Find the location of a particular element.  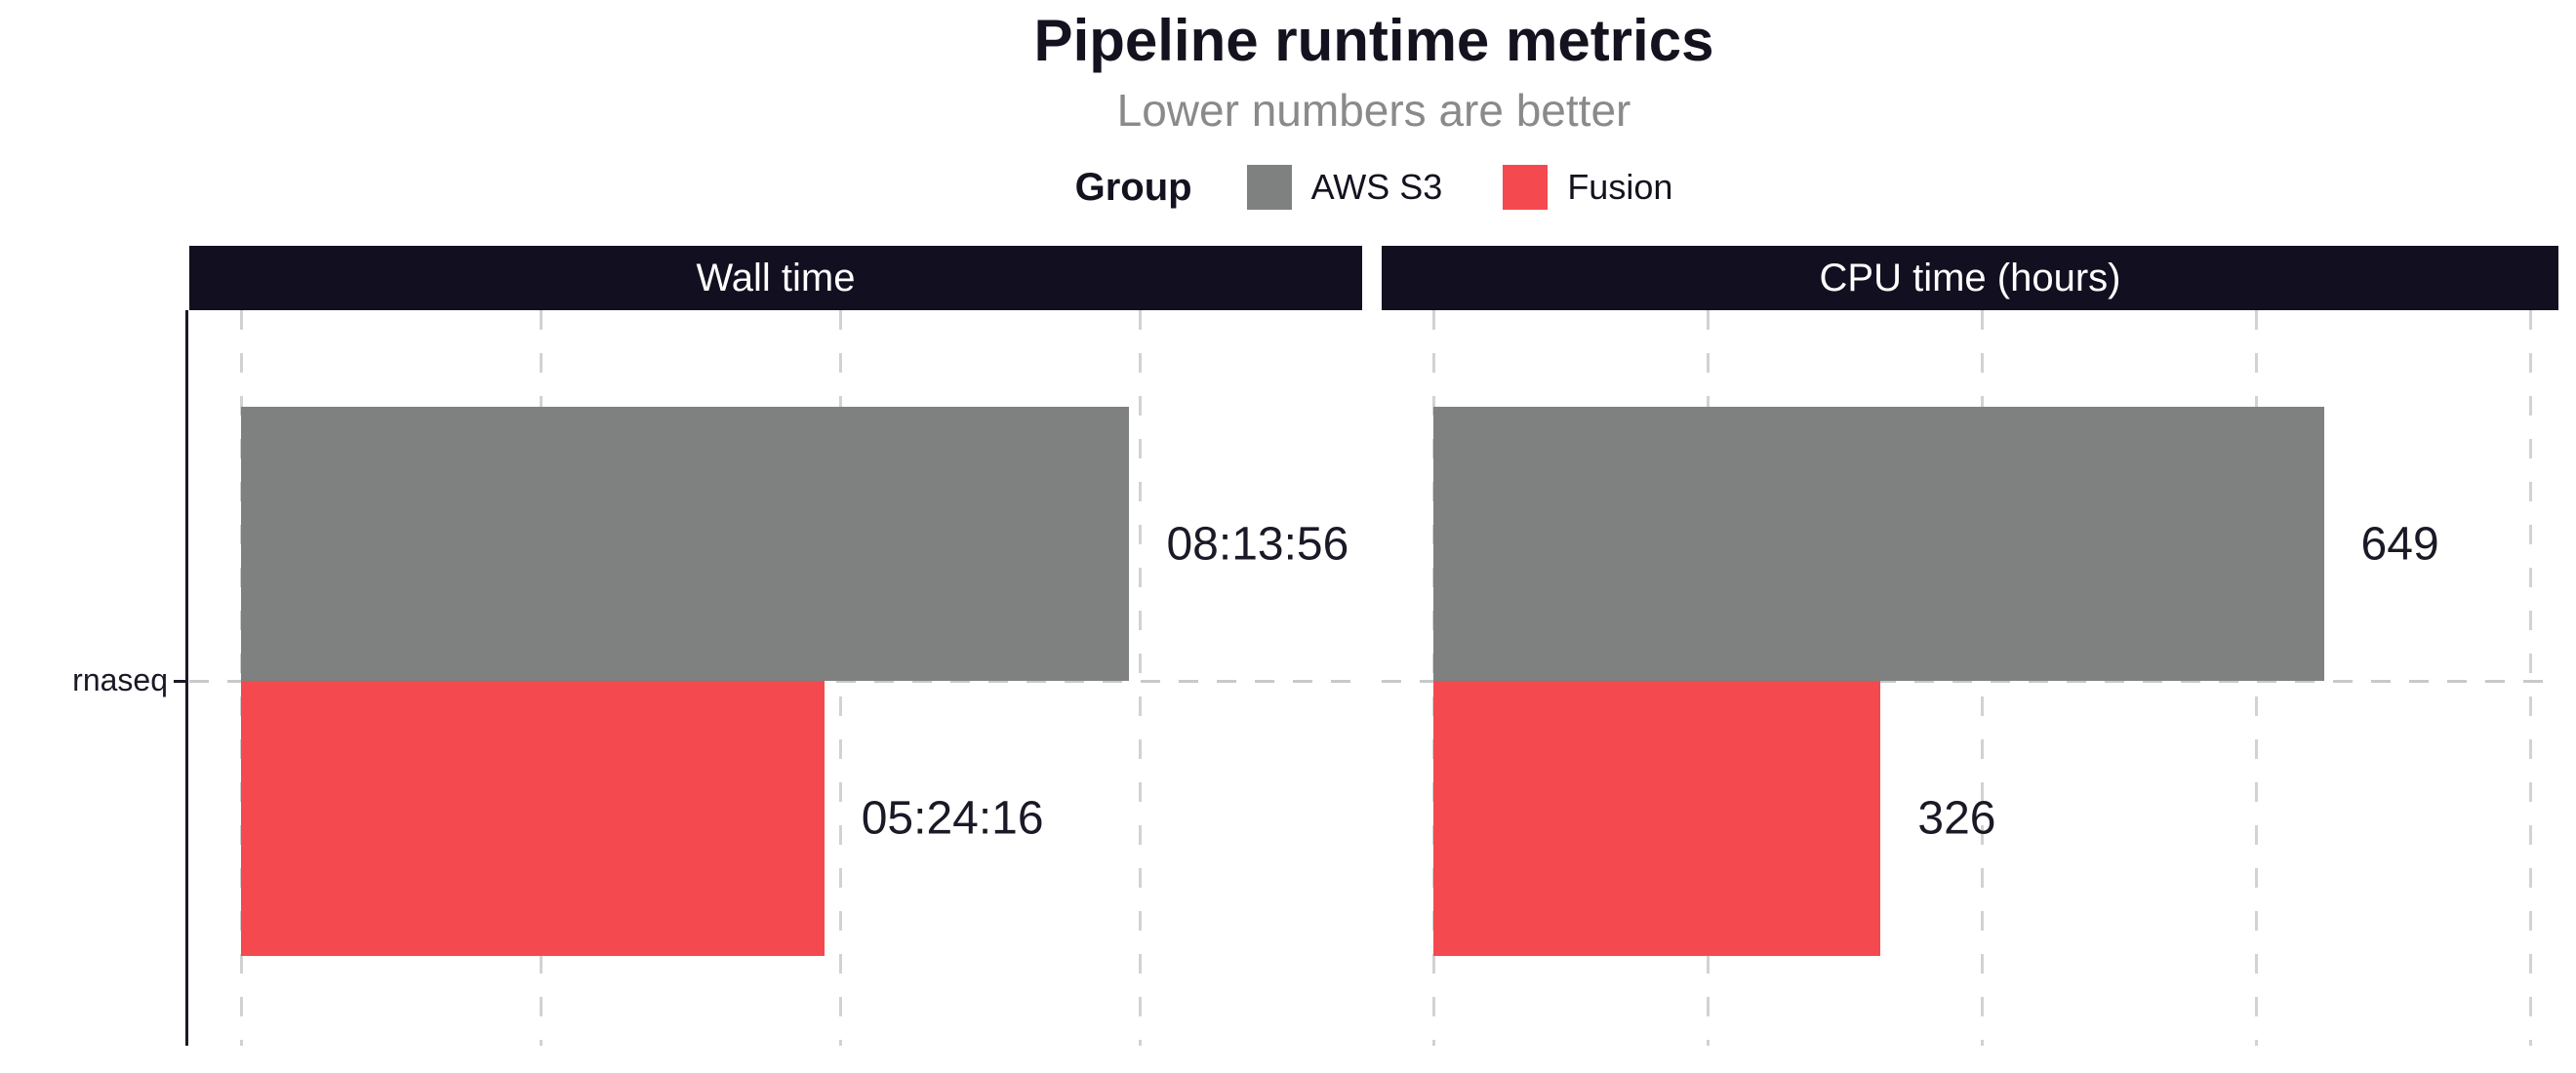

chart-title: Pipeline runtime metrics is located at coordinates (1373, 40).